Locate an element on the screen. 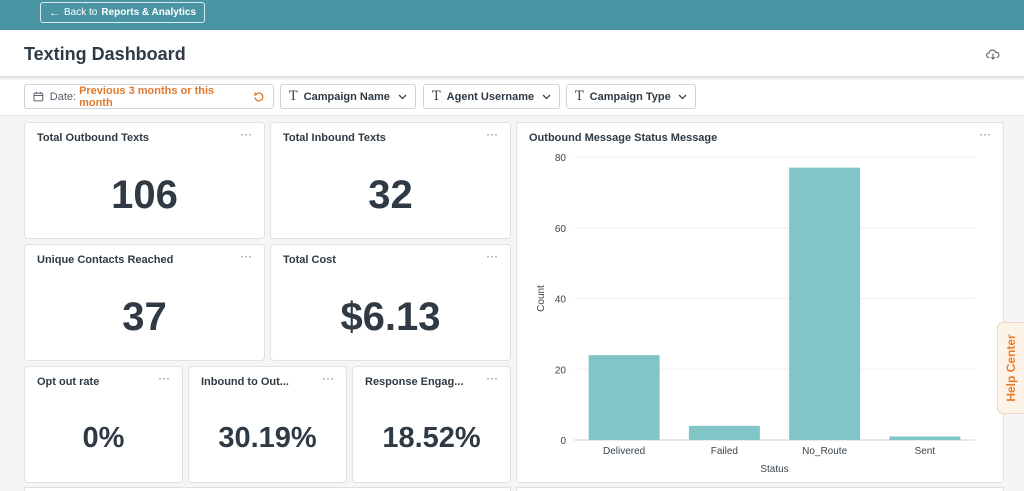  reset-icon is located at coordinates (259, 97).